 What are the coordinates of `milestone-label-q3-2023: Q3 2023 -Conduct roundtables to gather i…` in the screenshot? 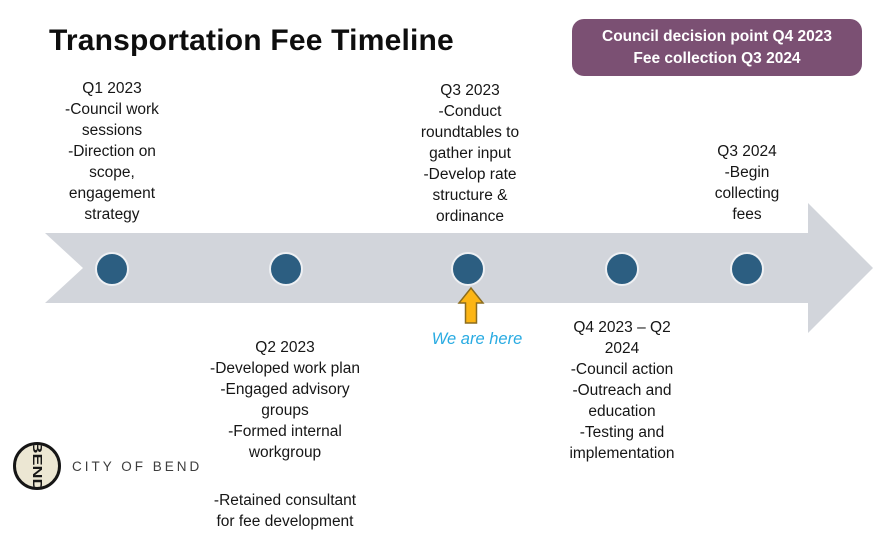 It's located at (470, 153).